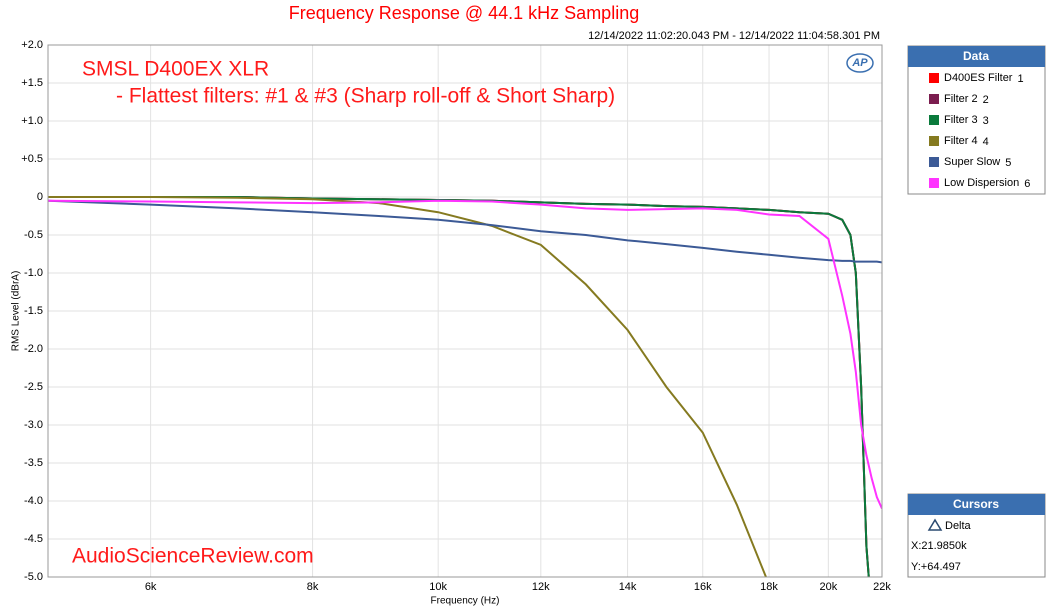 The width and height of the screenshot is (1049, 610). I want to click on cursors-title: Cursors, so click(976, 504).